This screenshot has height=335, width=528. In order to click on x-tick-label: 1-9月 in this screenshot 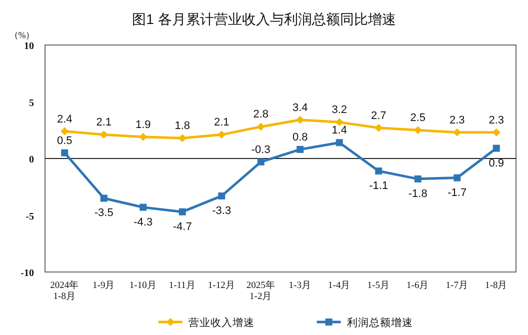, I will do `click(104, 285)`.